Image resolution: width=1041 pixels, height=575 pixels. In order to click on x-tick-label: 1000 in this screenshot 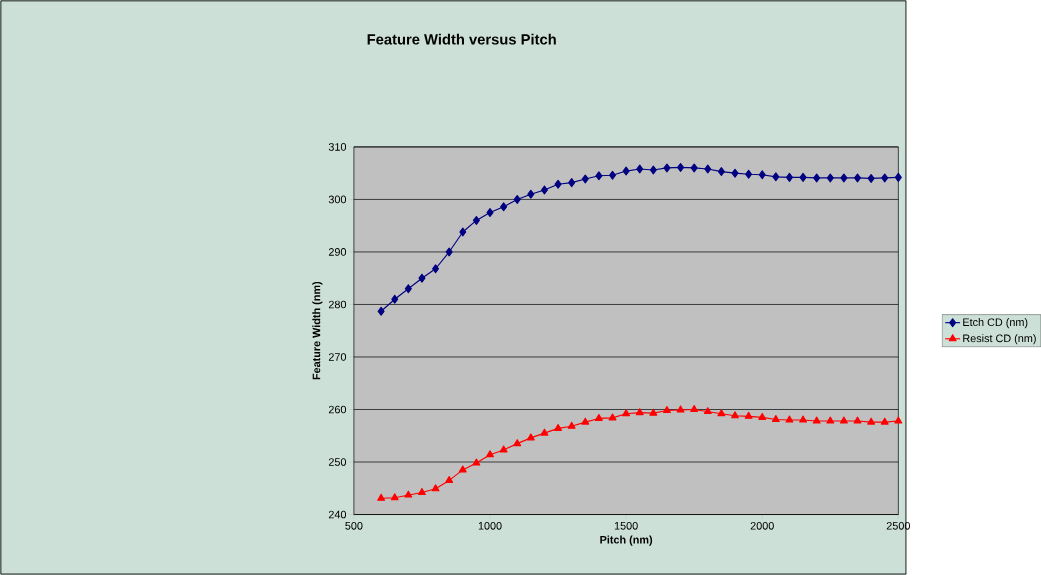, I will do `click(490, 525)`.